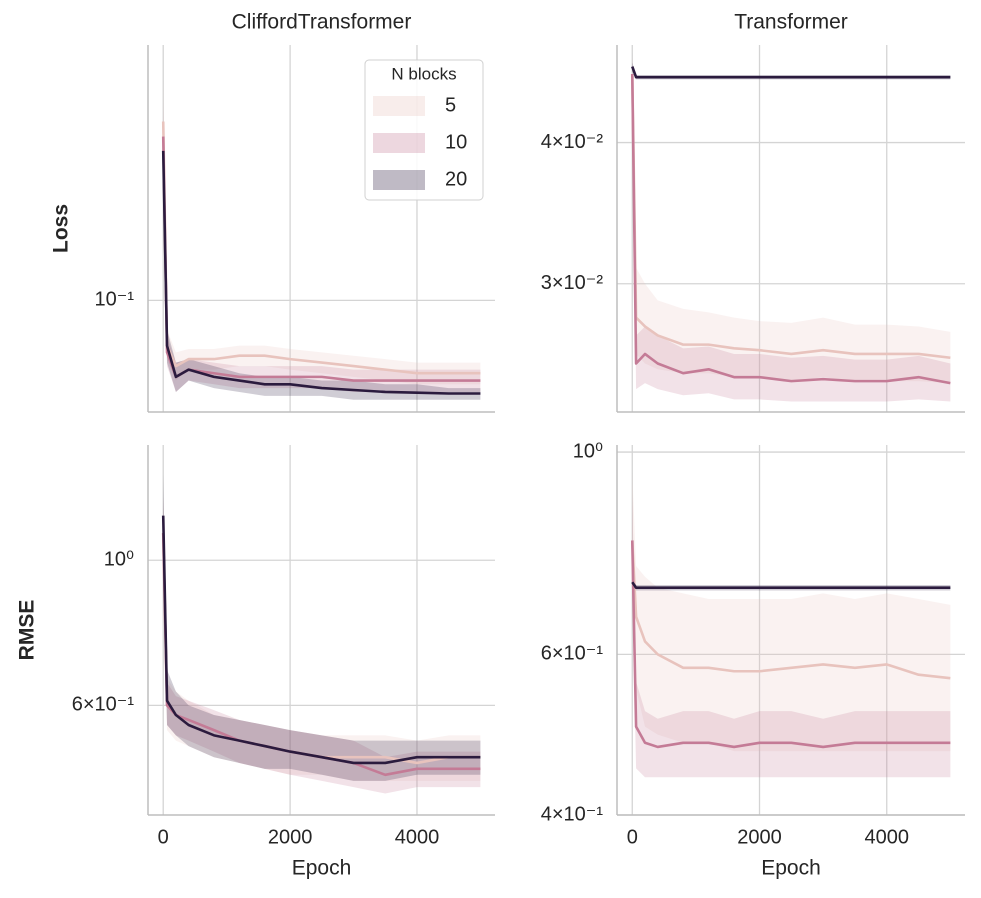  I want to click on legend-title: N blocks, so click(423, 73).